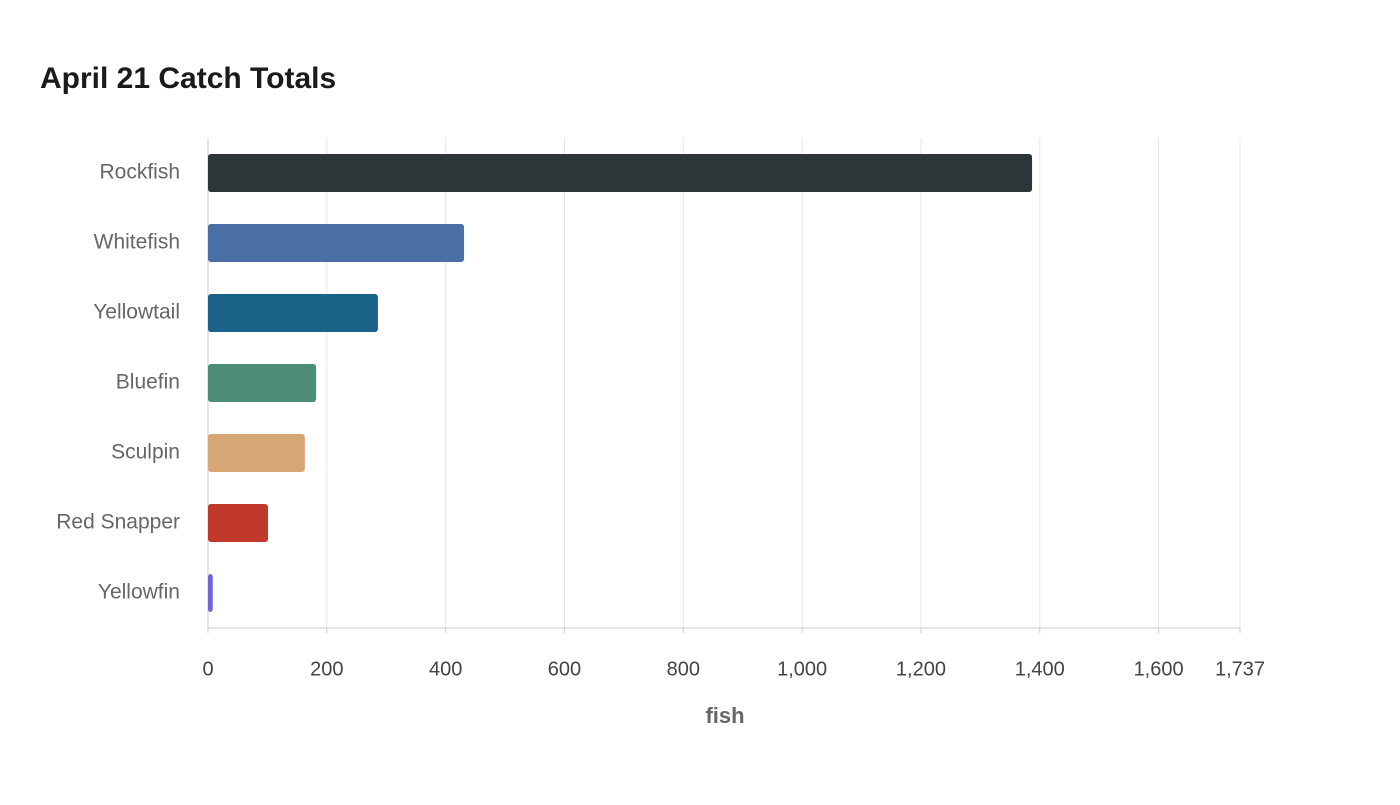  I want to click on y-tick-label: Red Snapper, so click(118, 522).